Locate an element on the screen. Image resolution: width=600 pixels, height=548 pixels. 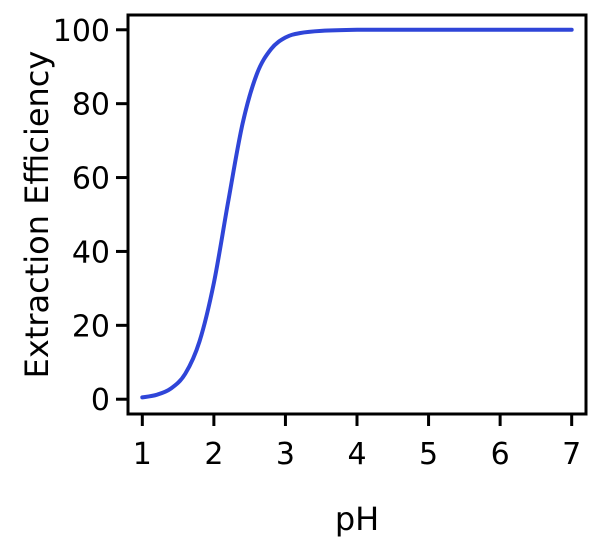
x-axis: 1 2 3 4 5 6 7 is located at coordinates (357, 443).